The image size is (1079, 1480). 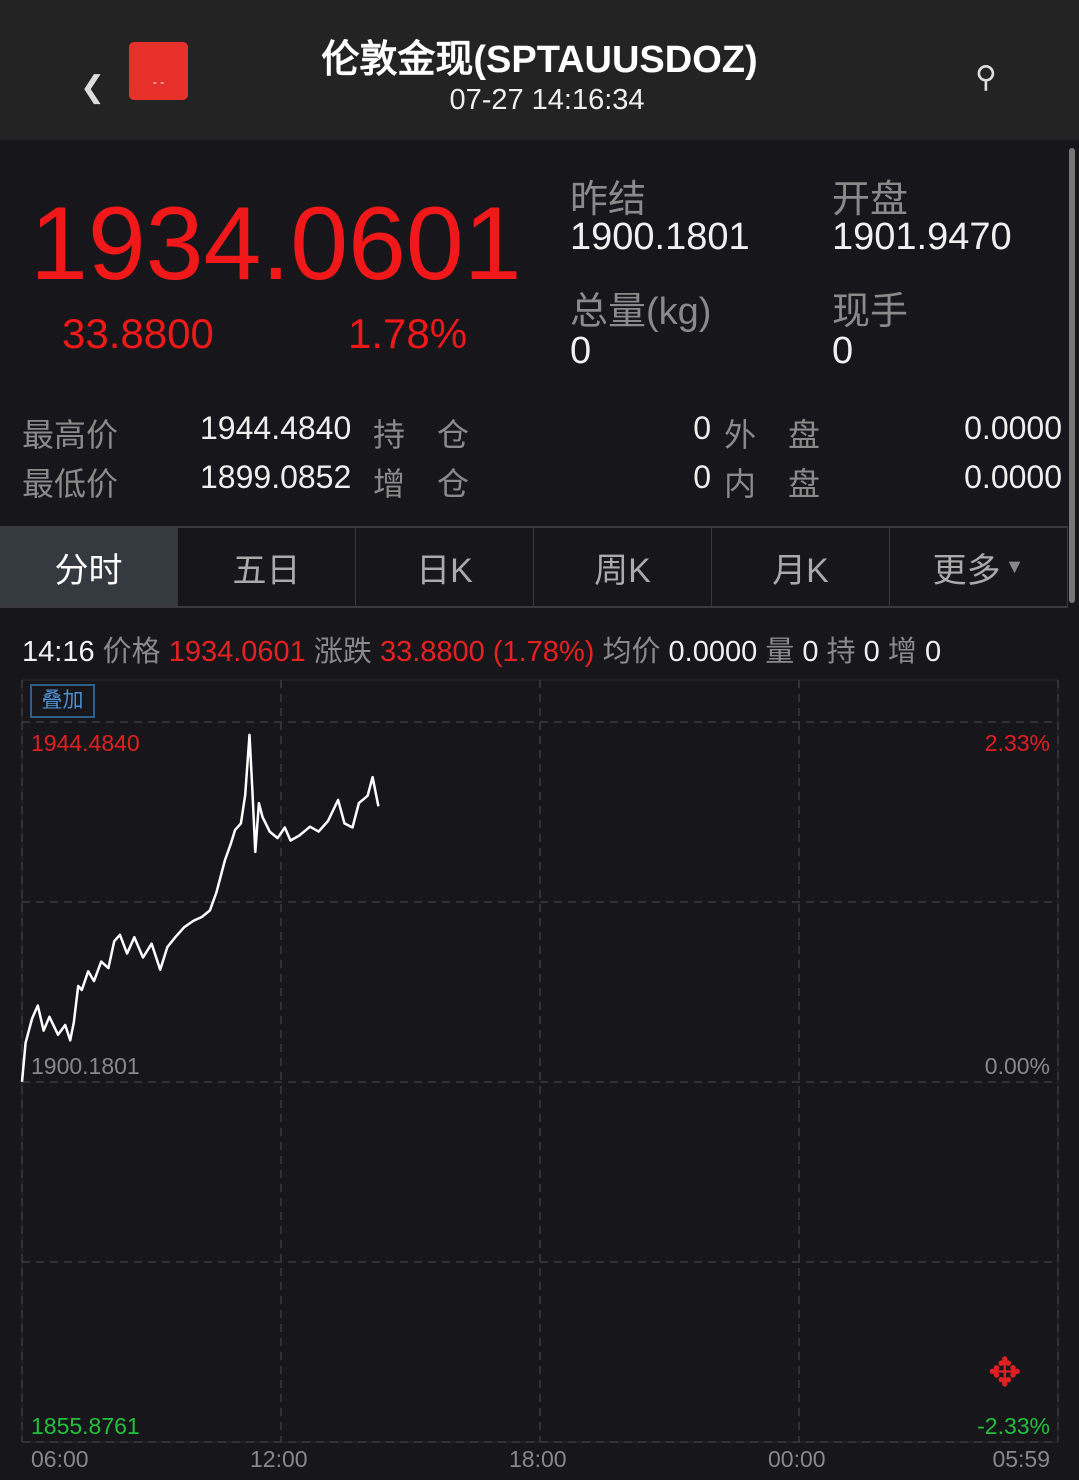 What do you see at coordinates (1014, 566) in the screenshot?
I see `caret-down-icon: ▼` at bounding box center [1014, 566].